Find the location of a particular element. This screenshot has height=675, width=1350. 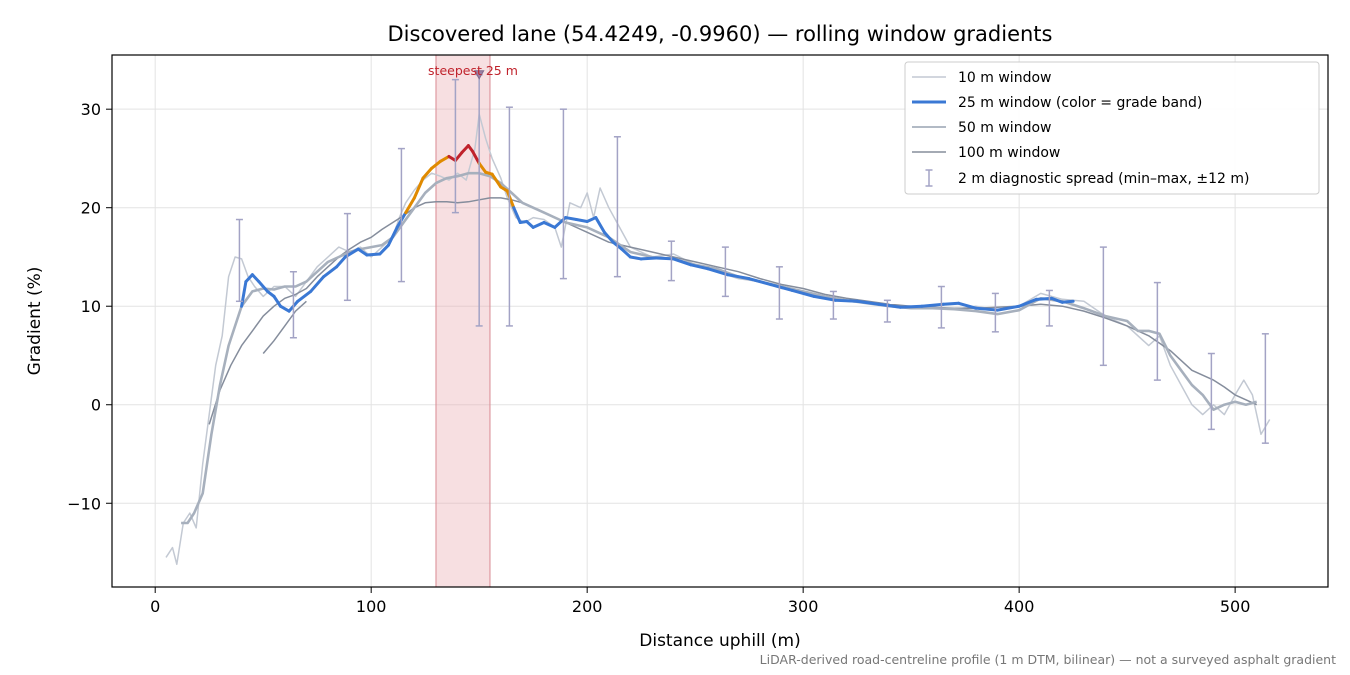

x-tick-label: 200 is located at coordinates (587, 606).